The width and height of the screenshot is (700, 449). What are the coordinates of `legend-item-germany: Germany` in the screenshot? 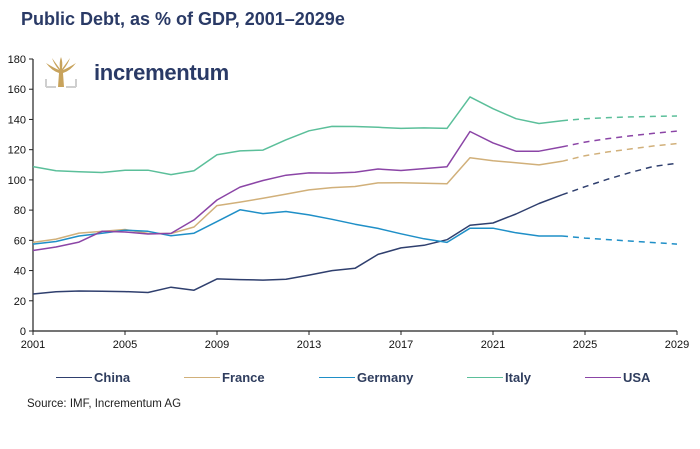 It's located at (366, 377).